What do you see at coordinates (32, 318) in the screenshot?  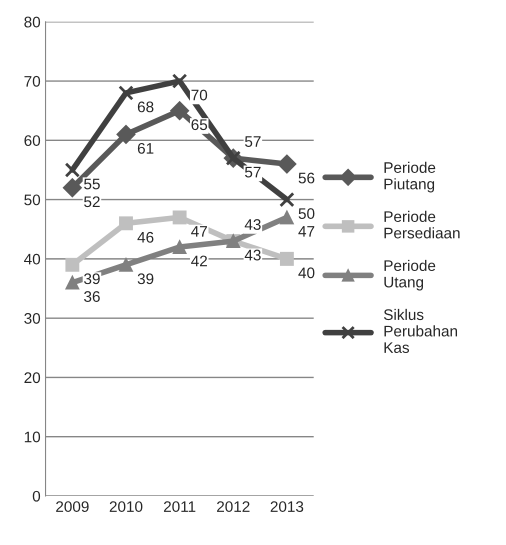 I see `y-tick-label: 30` at bounding box center [32, 318].